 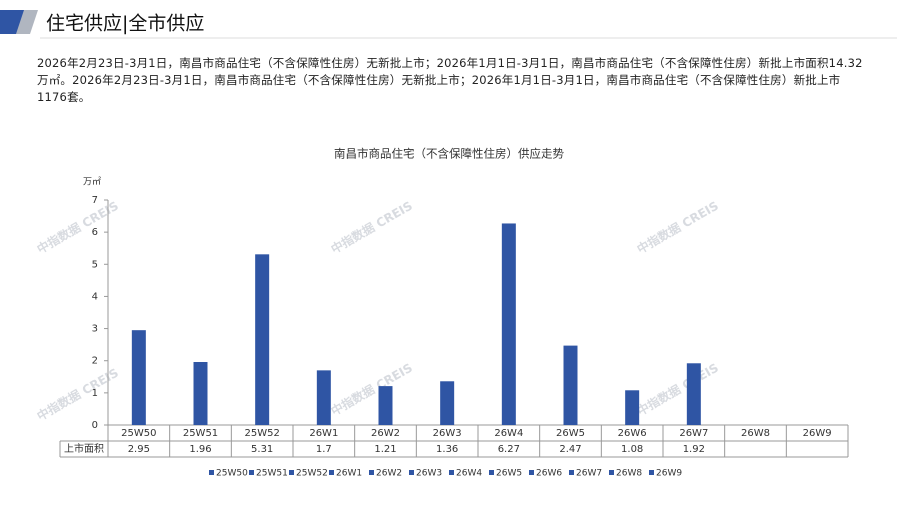 What do you see at coordinates (694, 449) in the screenshot?
I see `table-value: 1.92` at bounding box center [694, 449].